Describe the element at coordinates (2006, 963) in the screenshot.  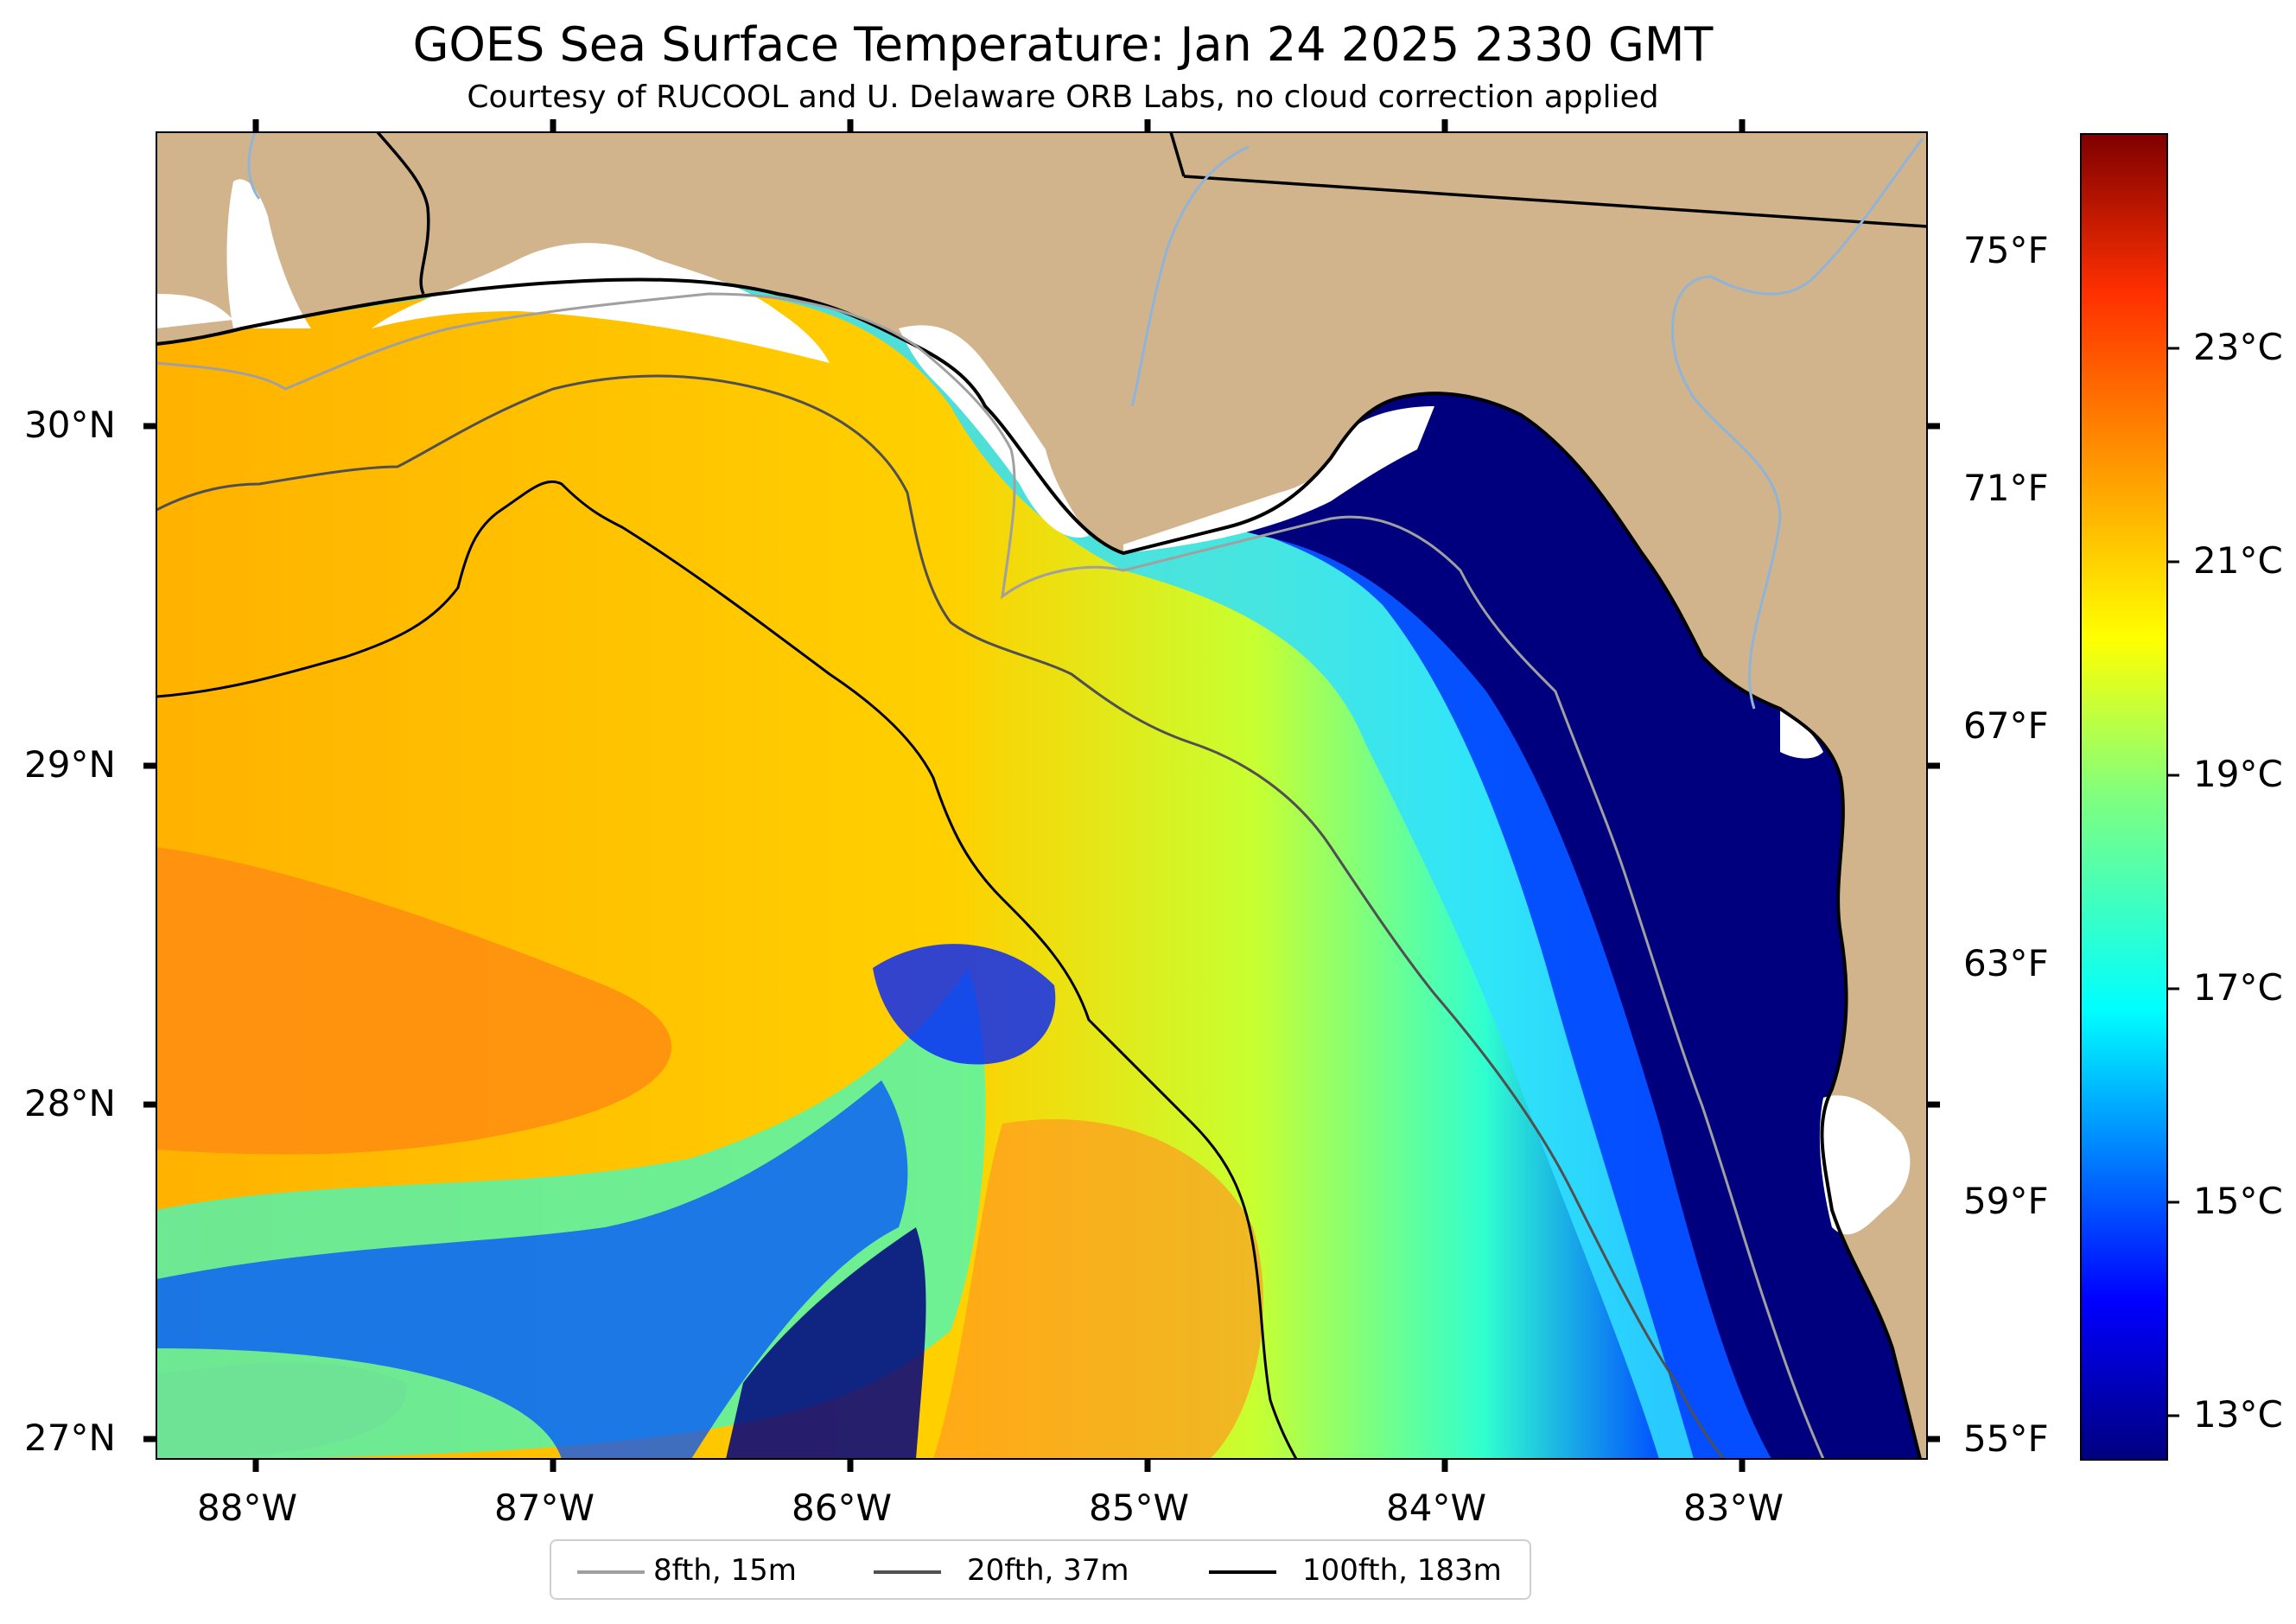
I see `fahrenheit-label: 63°F` at that location.